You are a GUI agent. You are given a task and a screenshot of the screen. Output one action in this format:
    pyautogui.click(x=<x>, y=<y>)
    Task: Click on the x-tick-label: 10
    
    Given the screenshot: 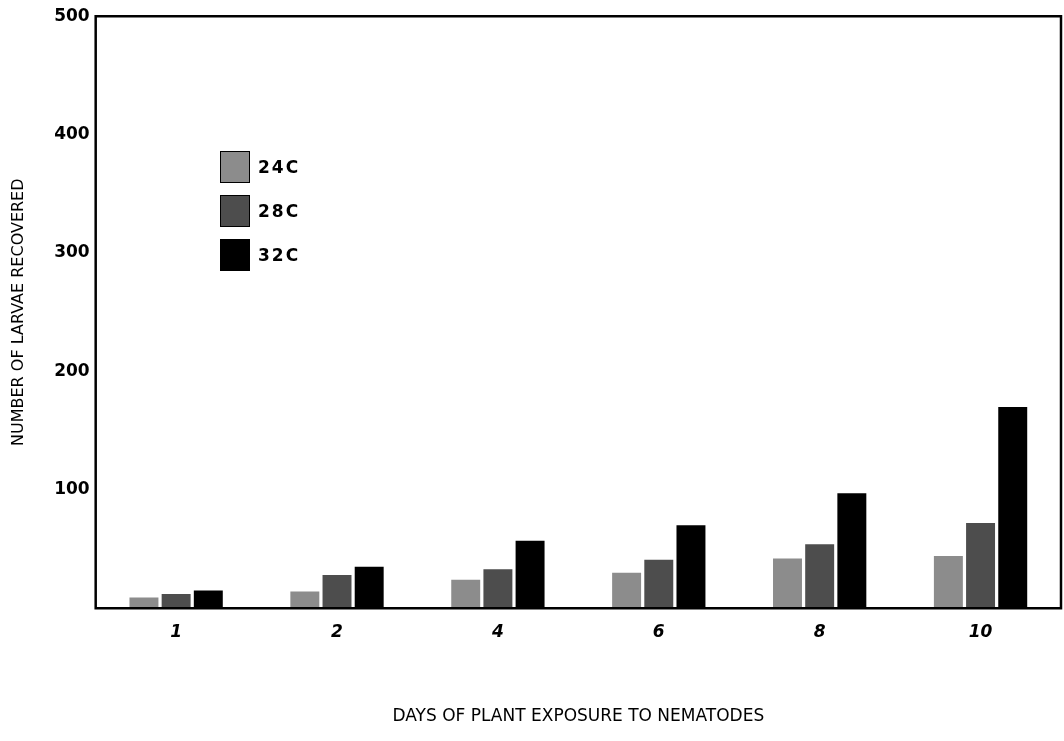 What is the action you would take?
    pyautogui.click(x=980, y=630)
    